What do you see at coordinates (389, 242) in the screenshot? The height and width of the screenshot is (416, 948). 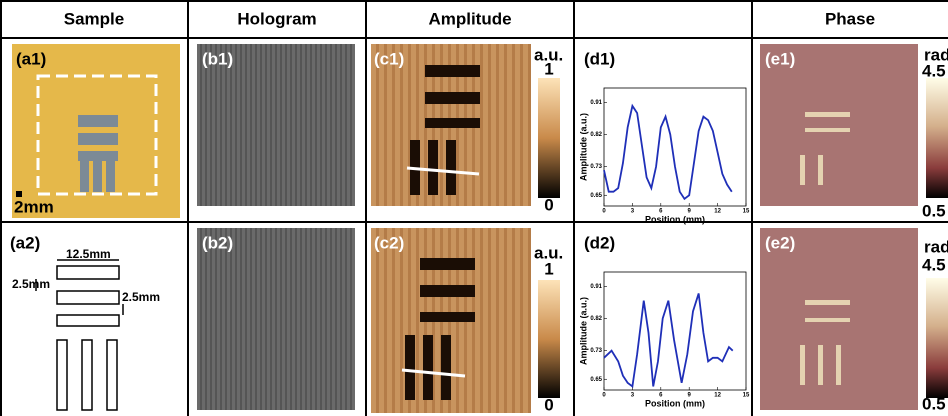 I see `panel-label: (c2)` at bounding box center [389, 242].